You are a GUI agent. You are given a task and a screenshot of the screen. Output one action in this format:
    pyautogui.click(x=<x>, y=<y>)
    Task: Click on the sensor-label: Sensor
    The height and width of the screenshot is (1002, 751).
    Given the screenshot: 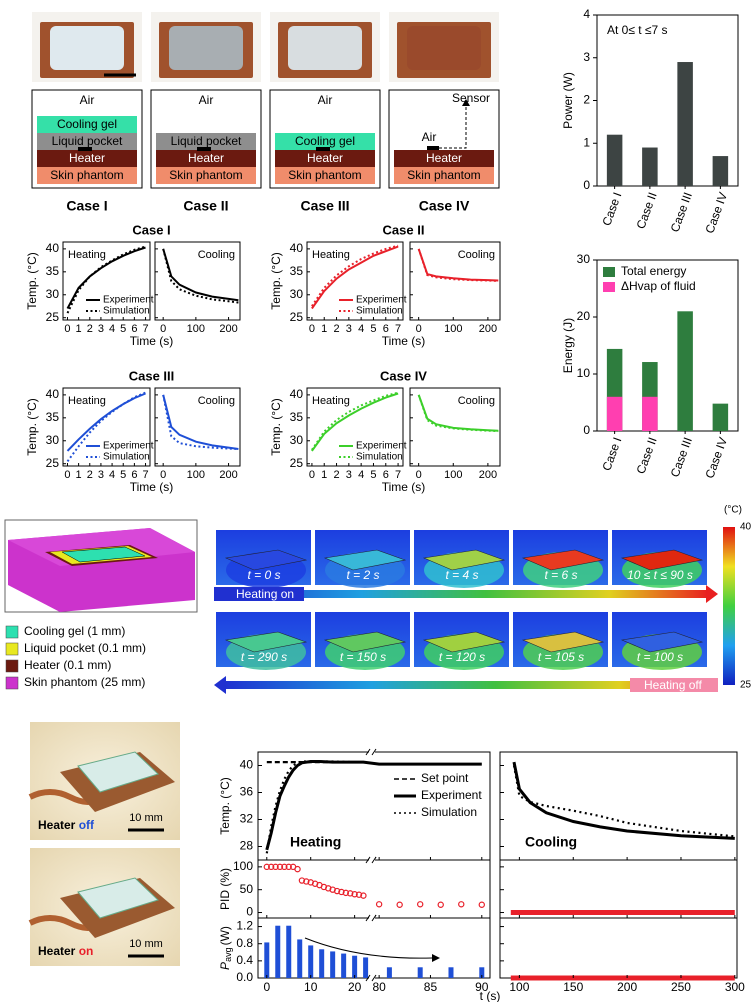 What is the action you would take?
    pyautogui.click(x=471, y=98)
    